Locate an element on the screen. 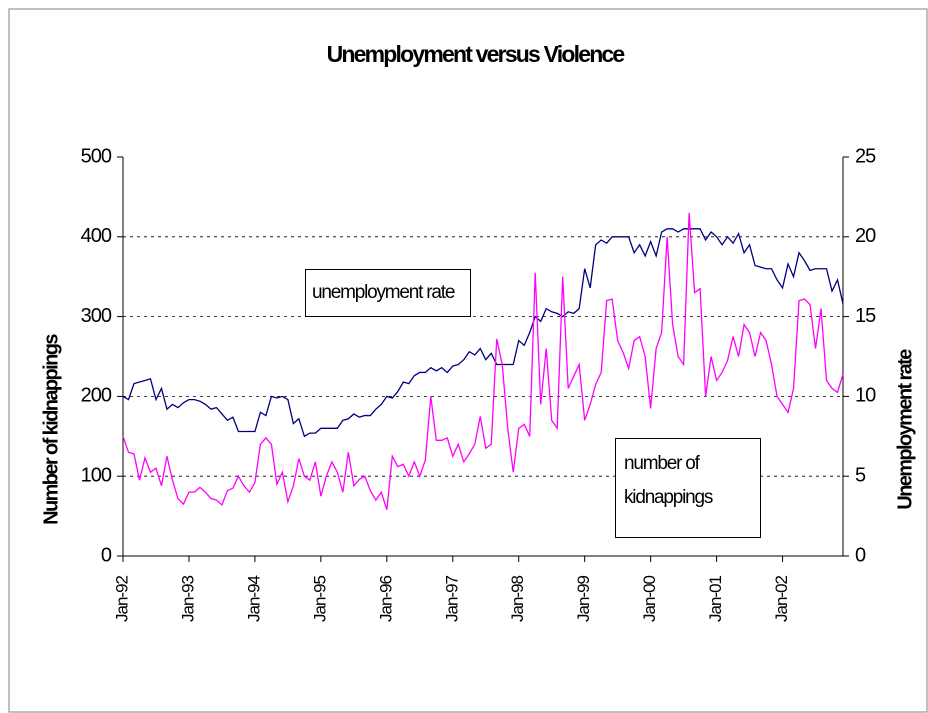 The width and height of the screenshot is (928, 713). y-axis-label: Number of kidnappings is located at coordinates (51, 429).